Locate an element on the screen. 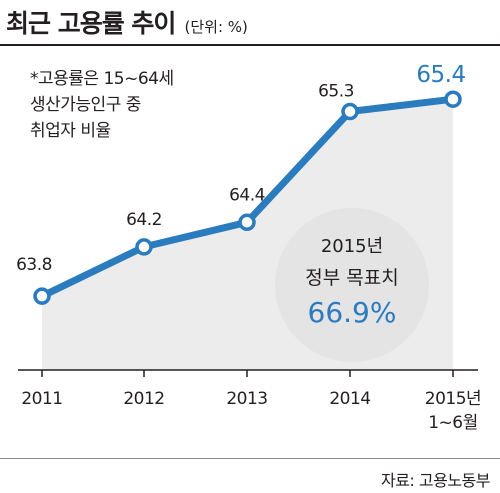 The image size is (500, 493). source-divider is located at coordinates (250, 458).